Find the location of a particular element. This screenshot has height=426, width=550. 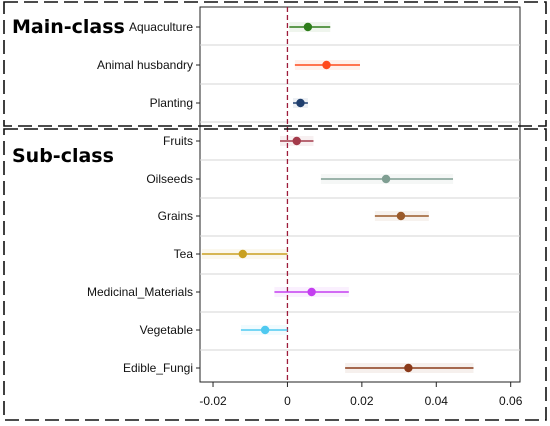

point-tea is located at coordinates (242, 254).